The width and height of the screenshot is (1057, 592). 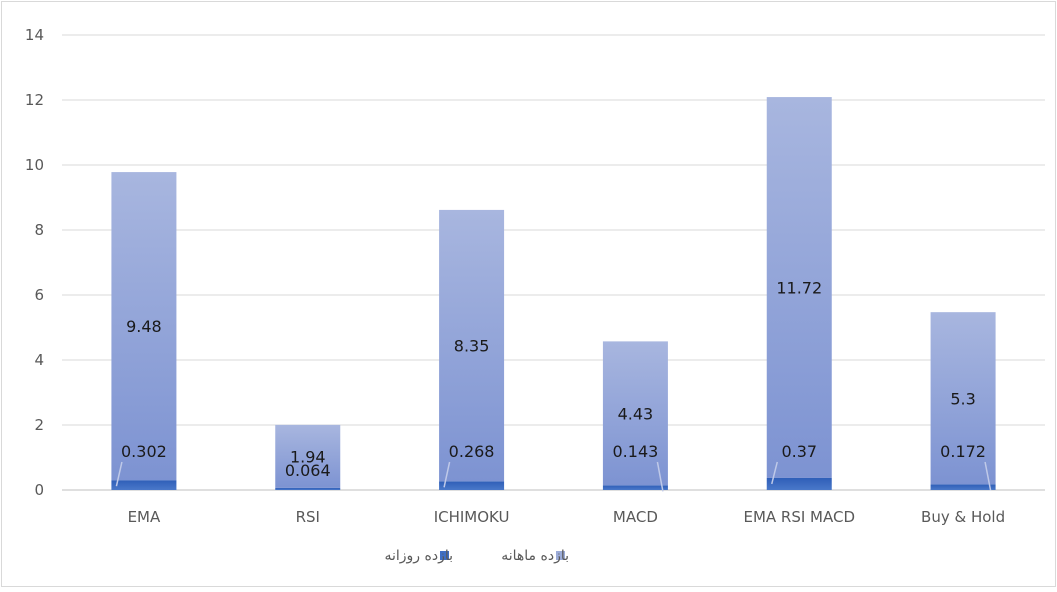 What do you see at coordinates (39, 230) in the screenshot?
I see `y-tick-label: 8` at bounding box center [39, 230].